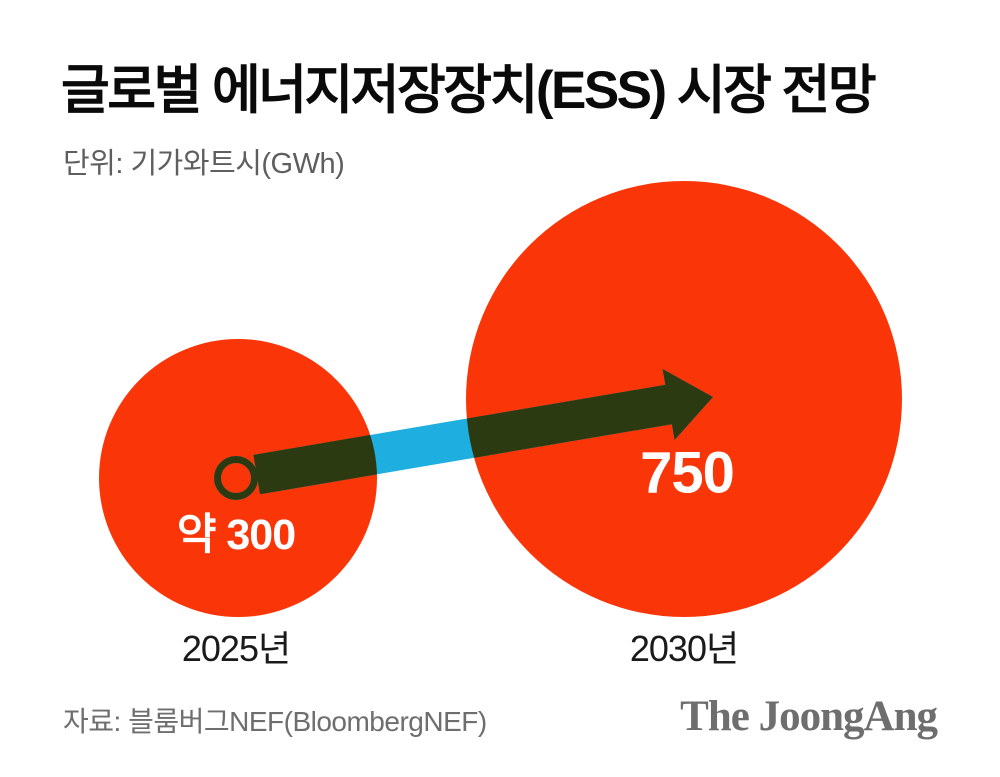 Image resolution: width=1000 pixels, height=777 pixels. What do you see at coordinates (204, 164) in the screenshot?
I see `unit-label: 단위: 기가와트시(GWh)` at bounding box center [204, 164].